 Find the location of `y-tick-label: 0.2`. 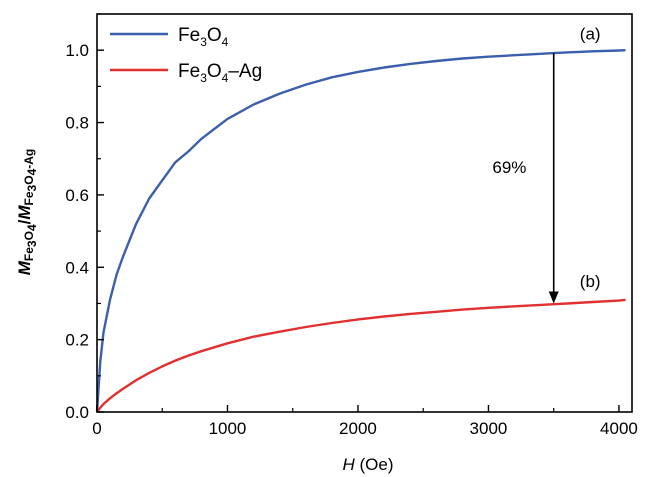

y-tick-label: 0.2 is located at coordinates (77, 340).